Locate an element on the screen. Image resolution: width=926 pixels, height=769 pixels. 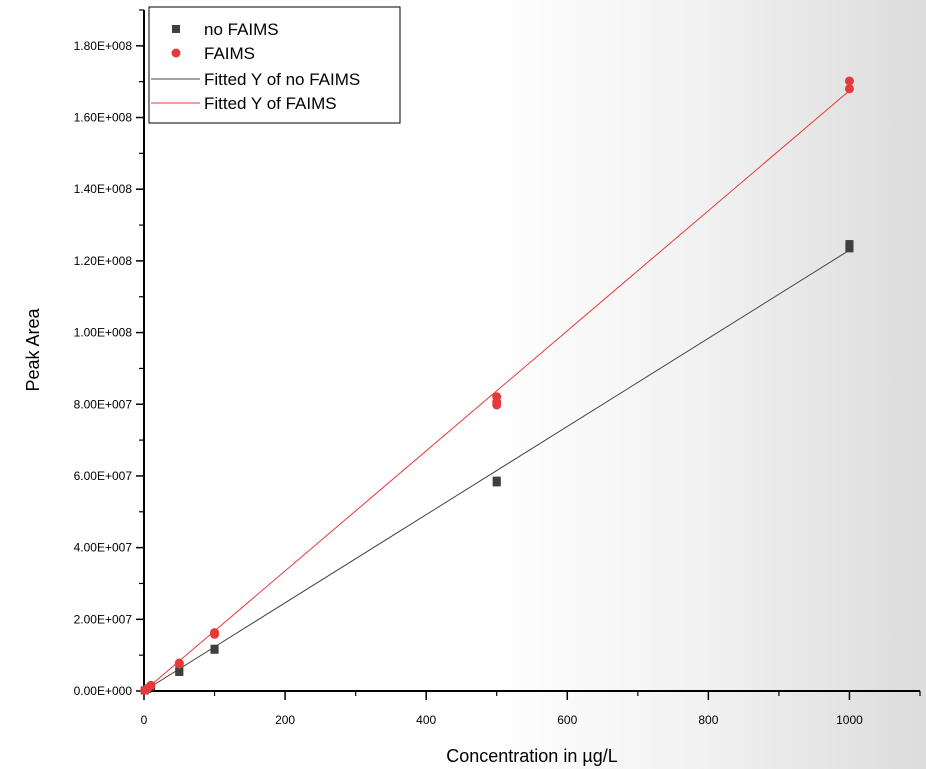
legend-box is located at coordinates (274, 65).